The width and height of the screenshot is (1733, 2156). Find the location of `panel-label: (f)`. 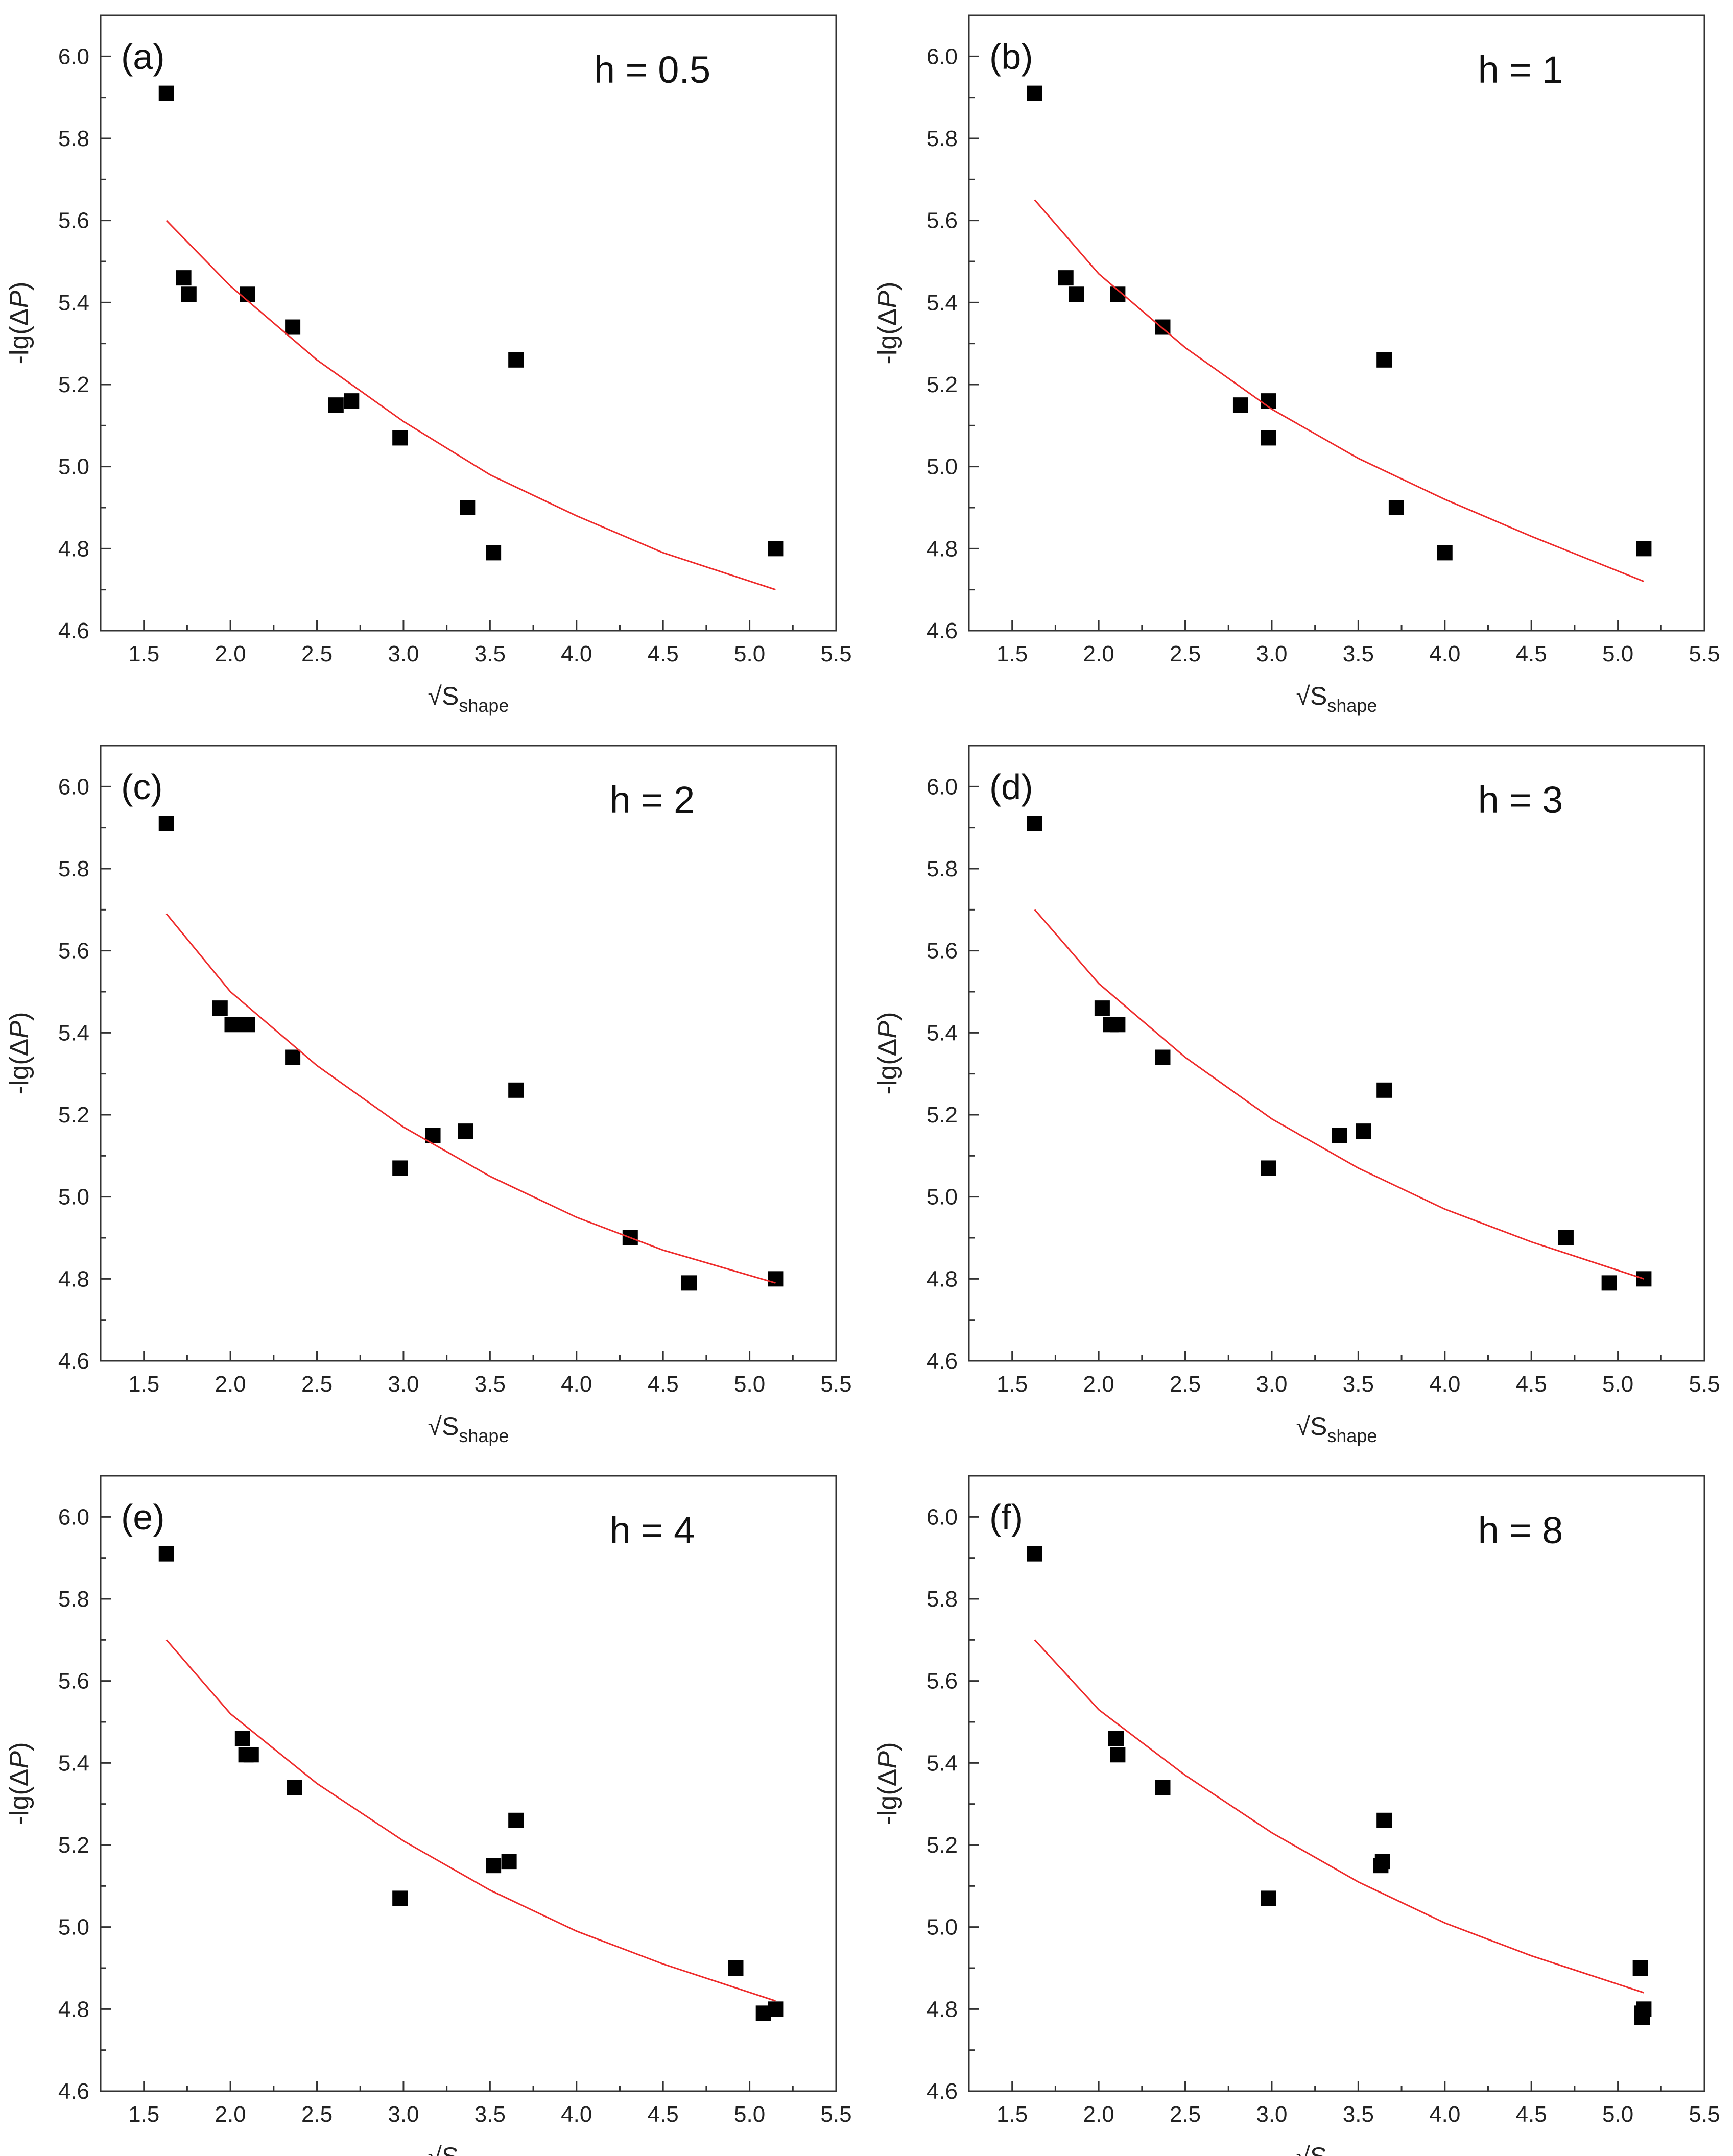

panel-label: (f) is located at coordinates (1006, 1517).